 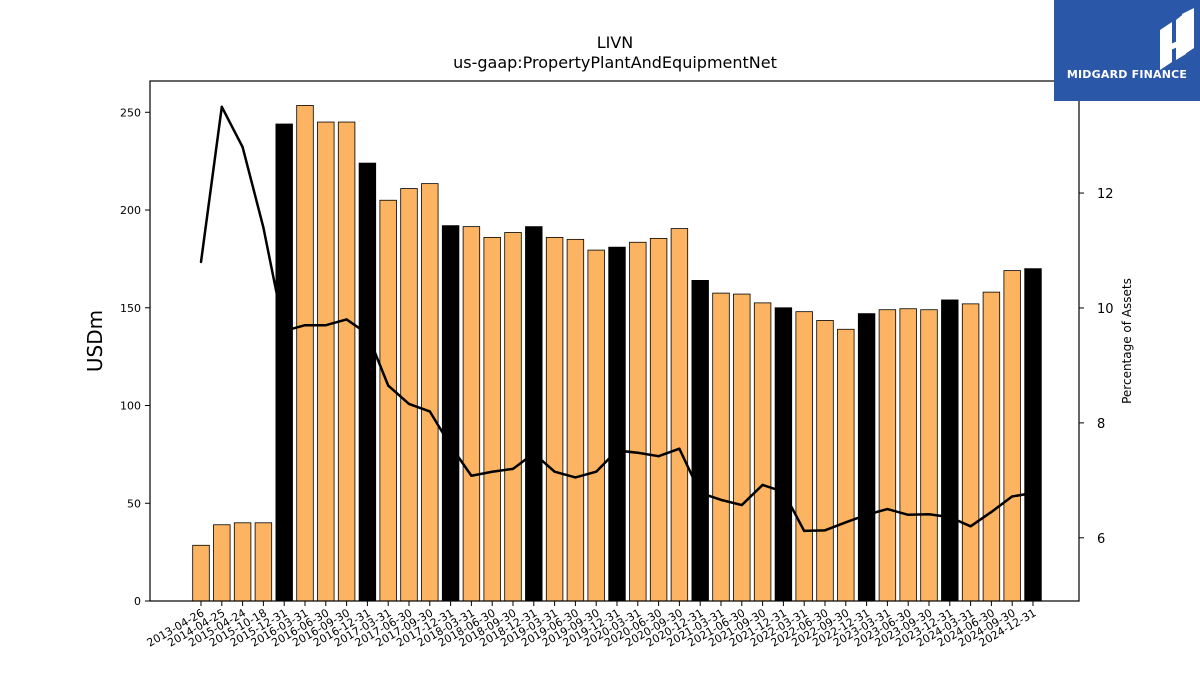 I want to click on y-tick-label: 100, so click(x=130, y=406).